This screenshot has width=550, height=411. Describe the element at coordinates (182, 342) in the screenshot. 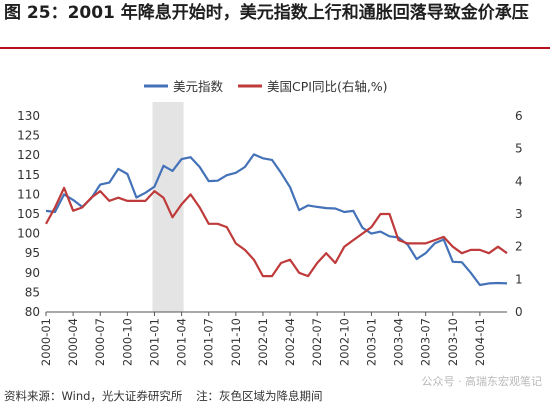

I see `x-tick-label: 2001-04` at that location.